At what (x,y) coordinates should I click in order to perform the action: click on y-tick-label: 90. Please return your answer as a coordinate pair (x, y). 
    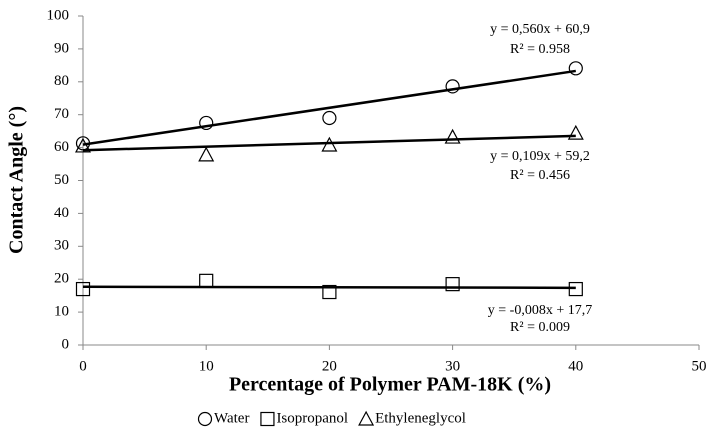
    Looking at the image, I should click on (61, 48).